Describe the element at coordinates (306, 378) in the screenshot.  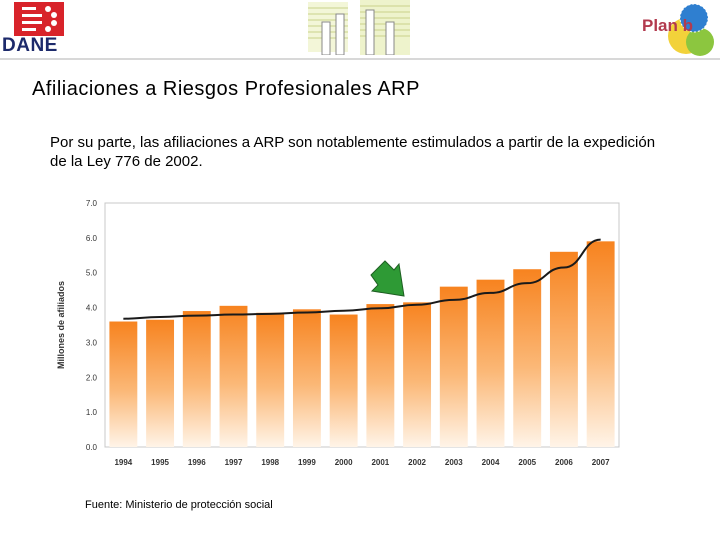
I see `bar-1999` at that location.